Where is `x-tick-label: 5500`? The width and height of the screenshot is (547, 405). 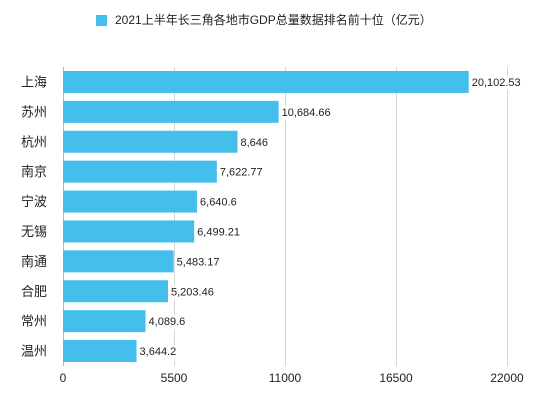 x-tick-label: 5500 is located at coordinates (174, 378).